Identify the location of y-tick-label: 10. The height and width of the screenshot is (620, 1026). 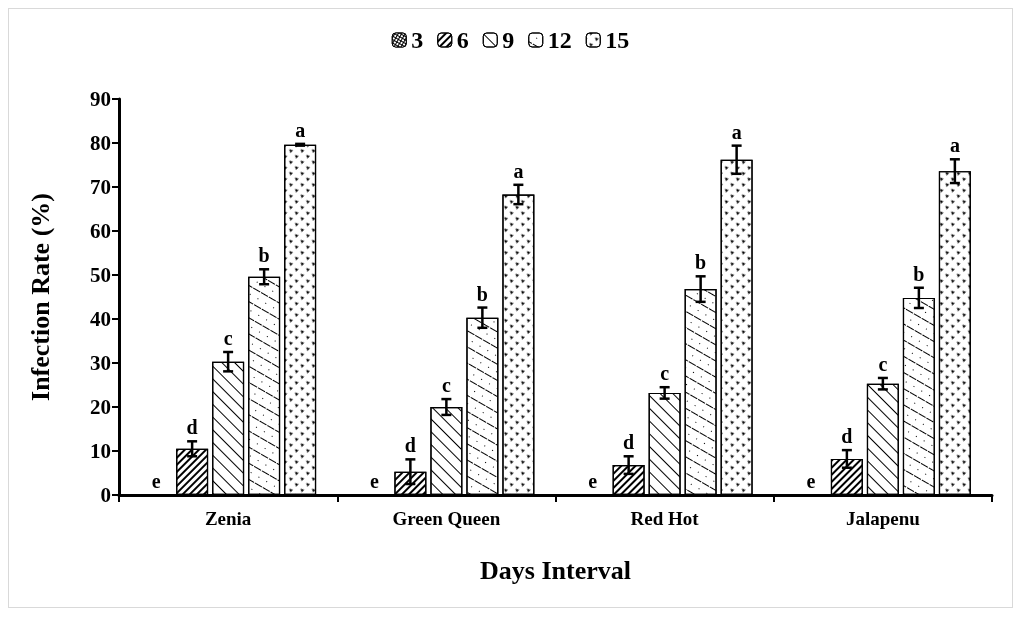
(100, 451).